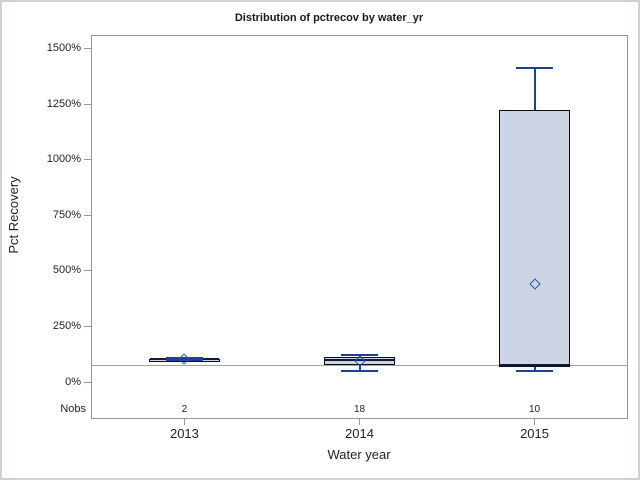  I want to click on y-tick-label: 1500%, so click(63, 48).